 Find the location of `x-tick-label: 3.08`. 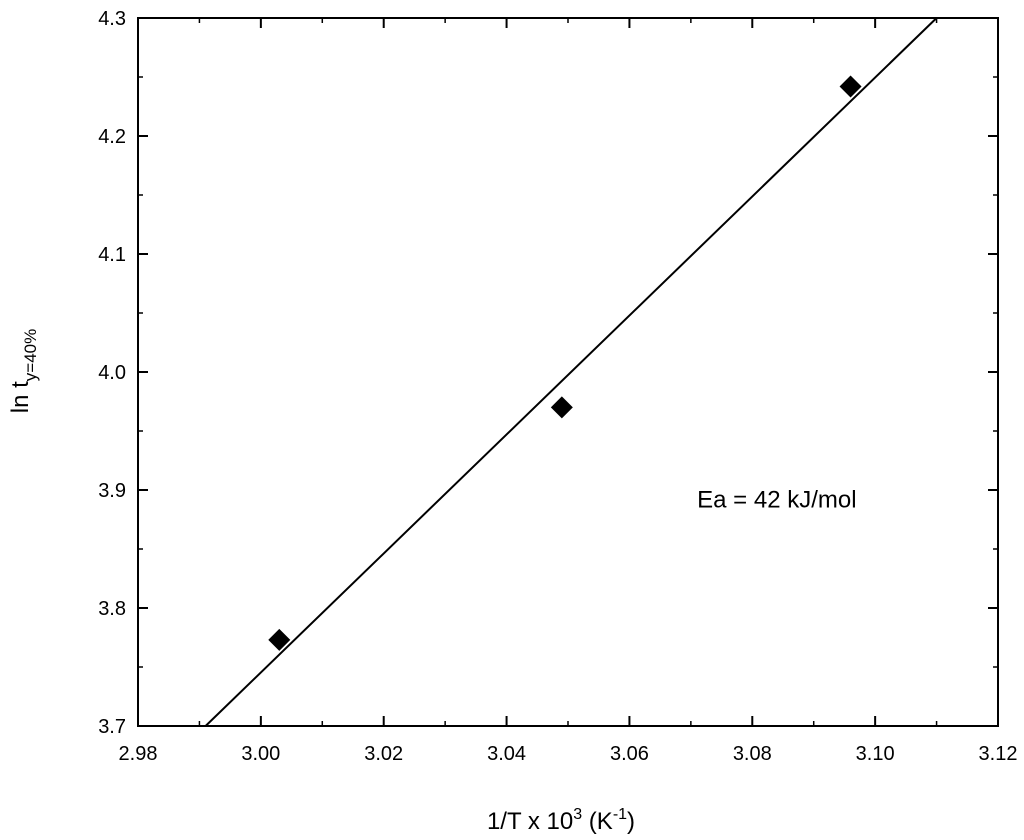

x-tick-label: 3.08 is located at coordinates (752, 754).